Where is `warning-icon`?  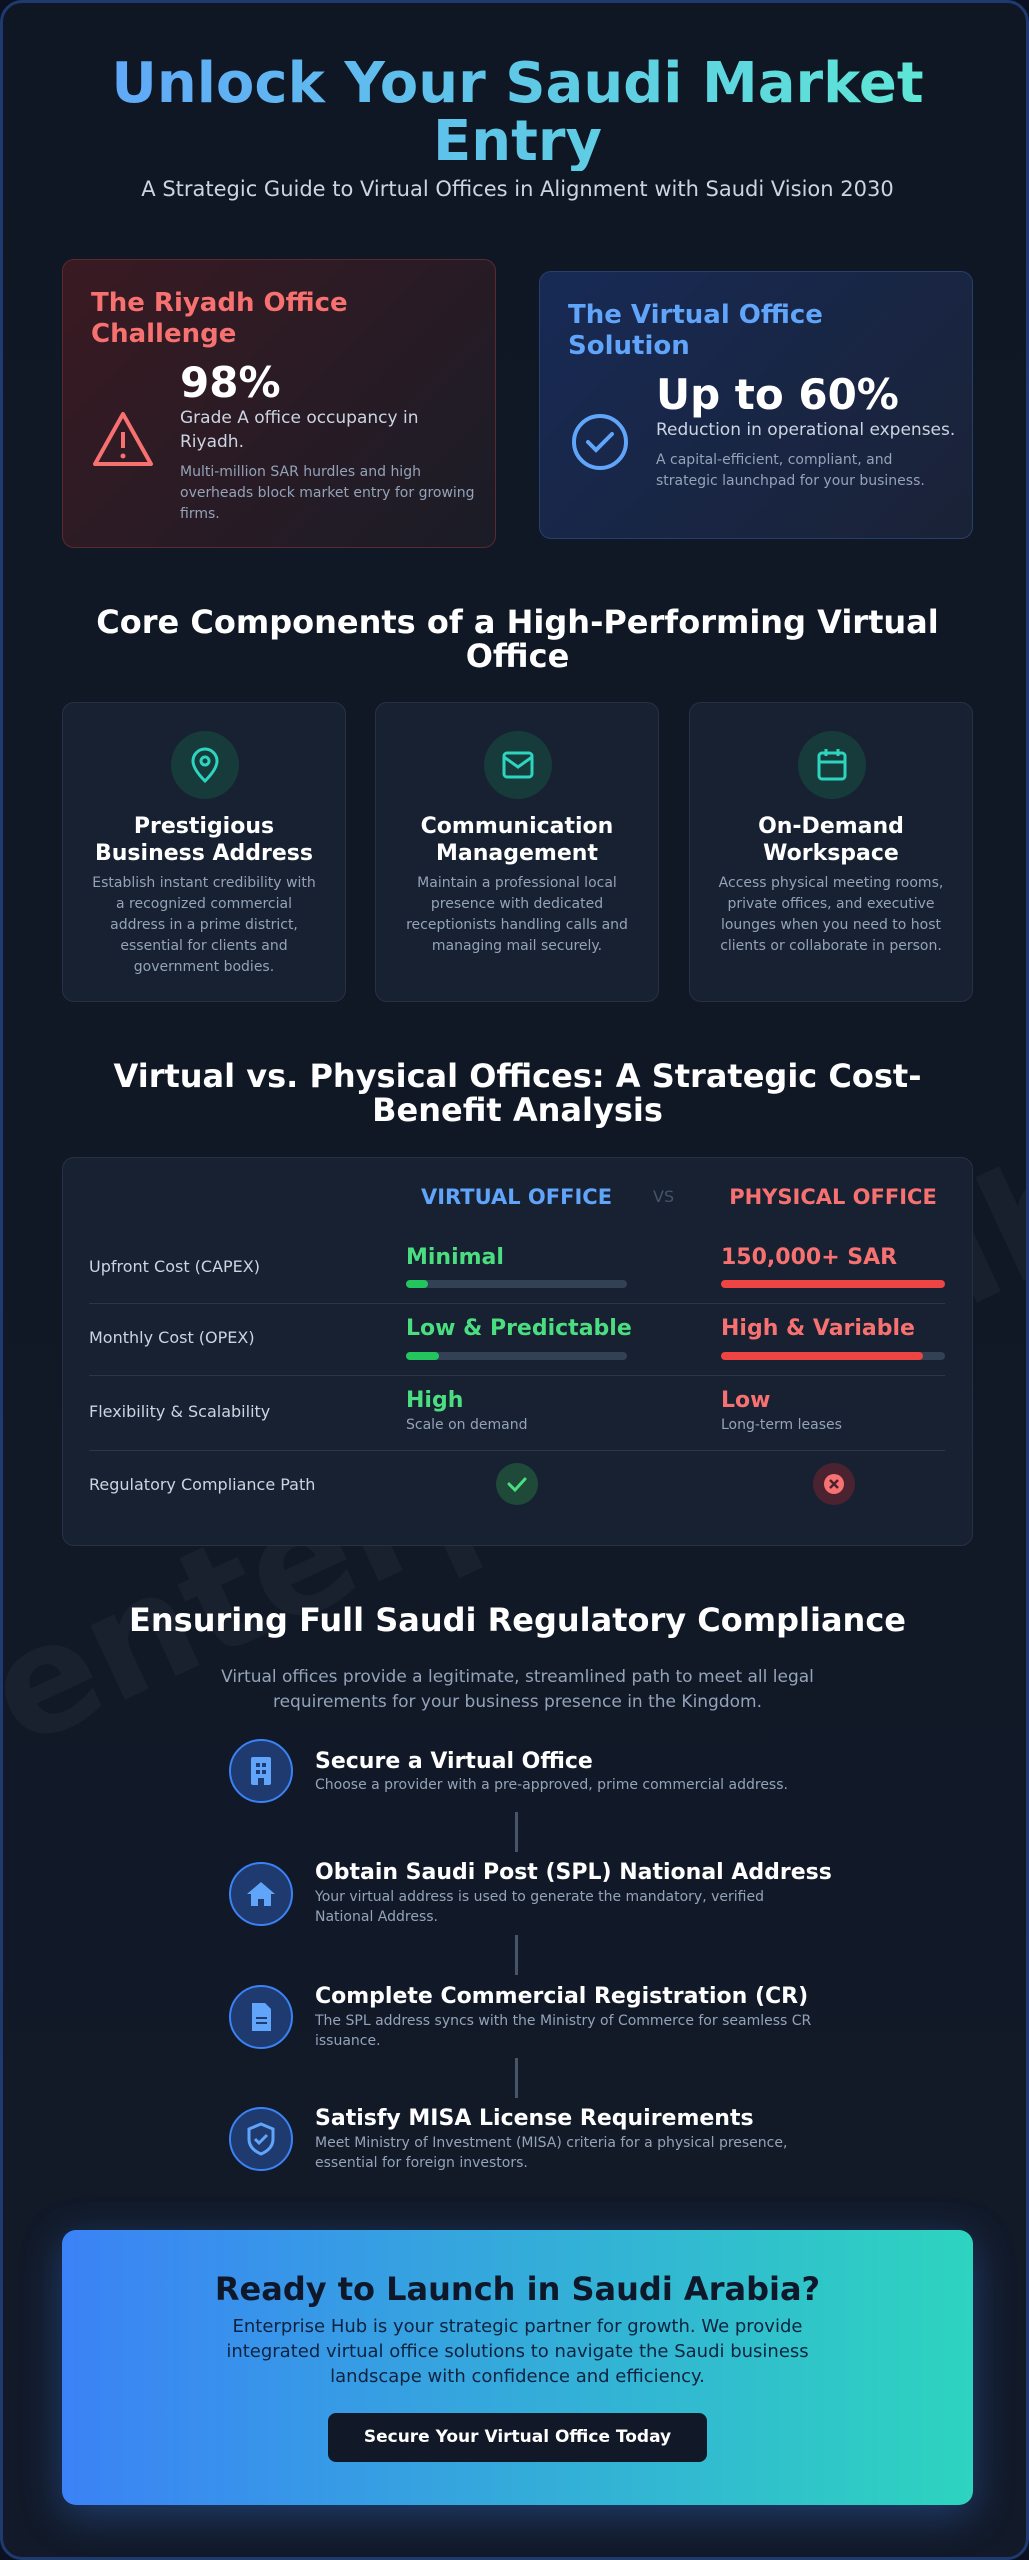
warning-icon is located at coordinates (123, 439).